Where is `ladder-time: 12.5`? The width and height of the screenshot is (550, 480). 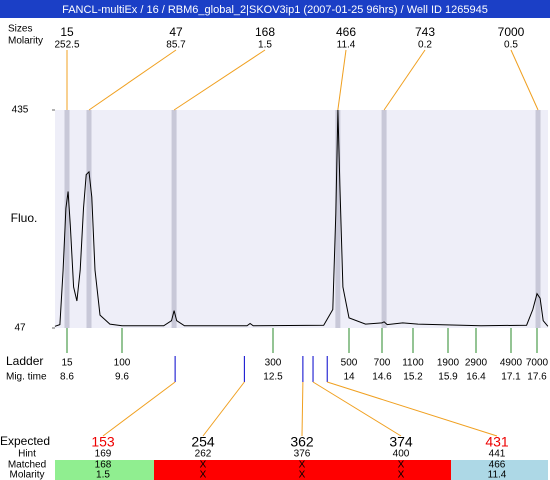
ladder-time: 12.5 is located at coordinates (273, 377).